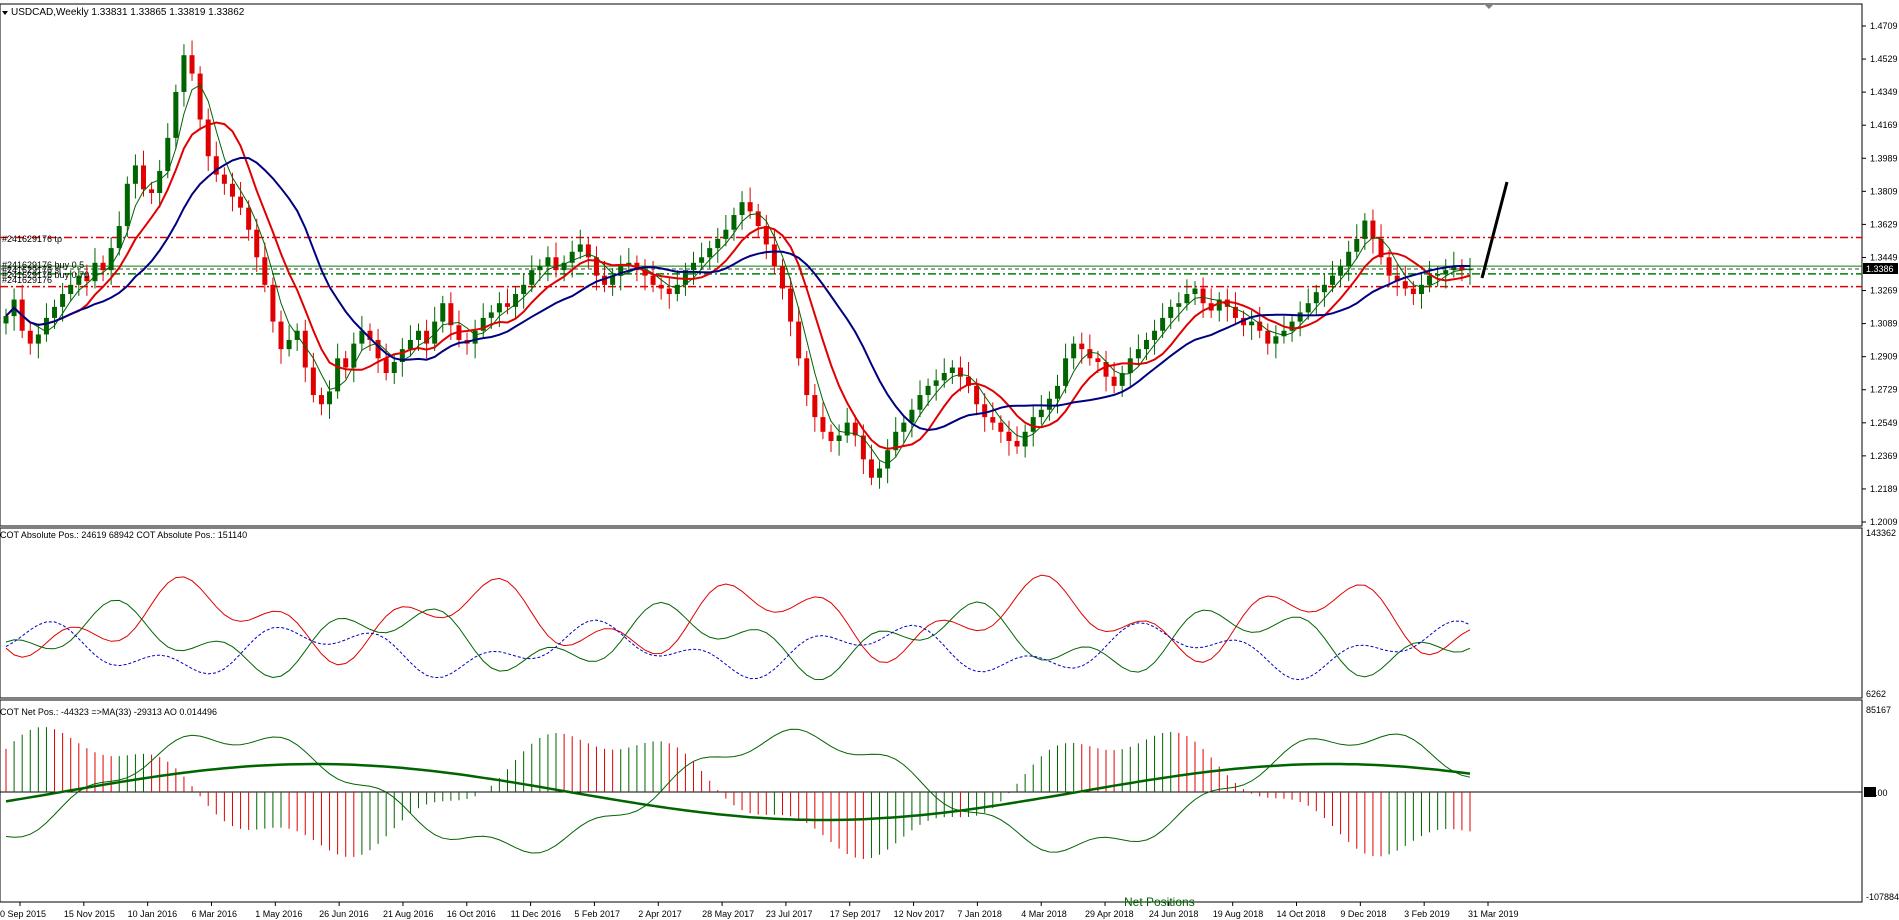  Describe the element at coordinates (789, 914) in the screenshot. I see `time-tick-label: 23 Jul 2017` at that location.